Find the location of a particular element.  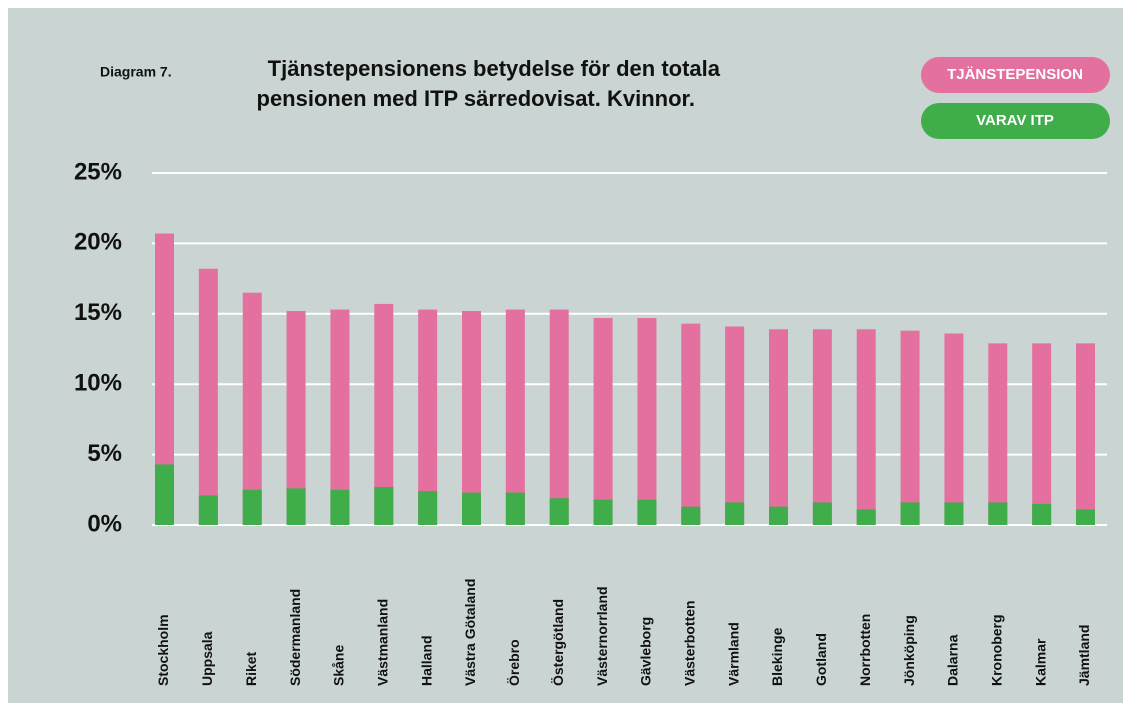

x-tick-label: Gotland is located at coordinates (821, 659).